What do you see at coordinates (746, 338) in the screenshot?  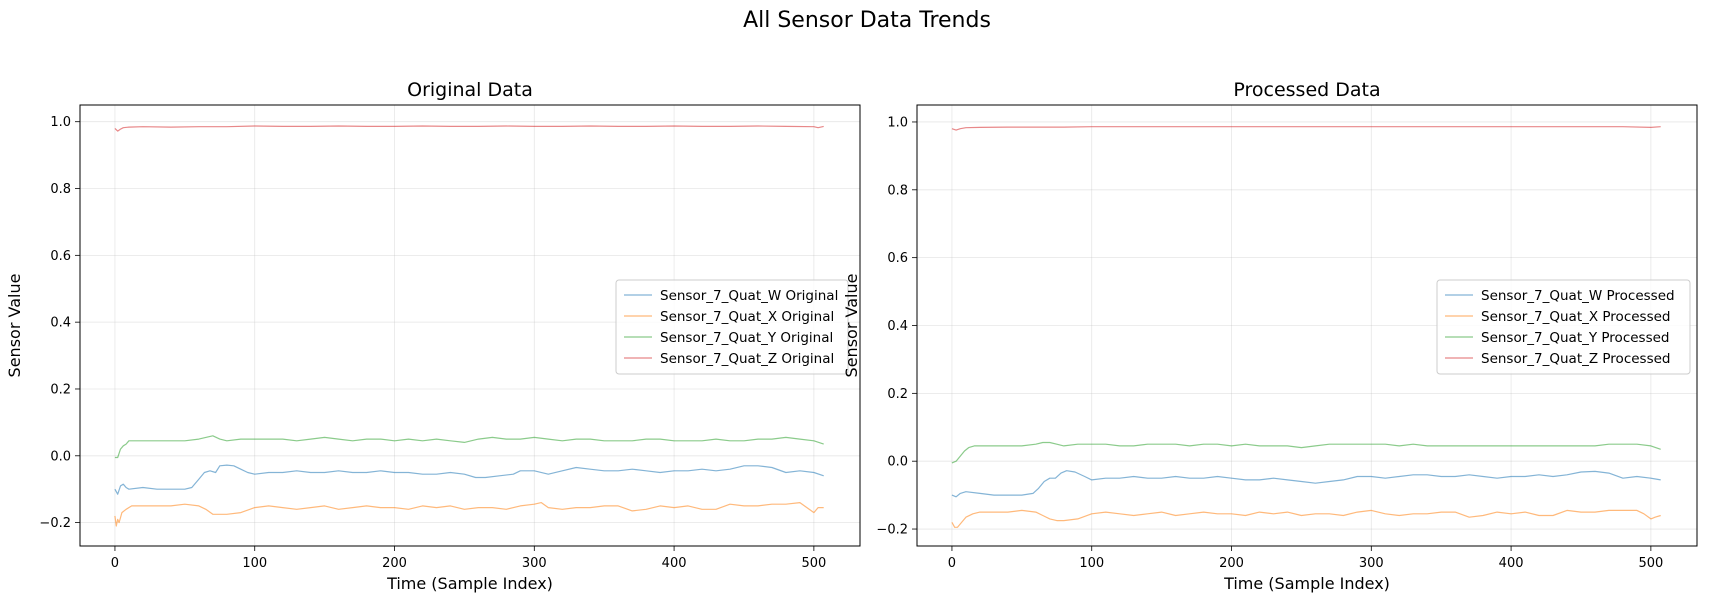 I see `legend-label: Sensor_7_Quat_Y Original` at bounding box center [746, 338].